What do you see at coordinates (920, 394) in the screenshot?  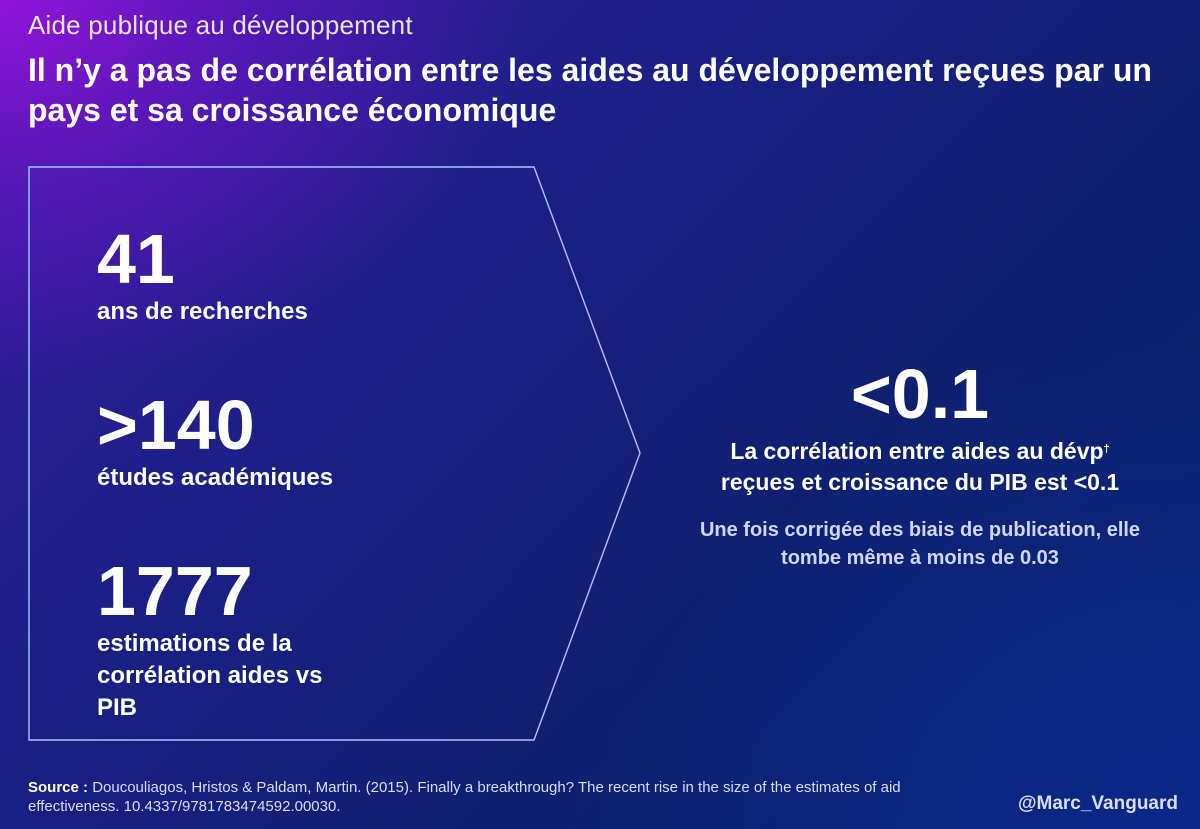 I see `result-value: <0.1` at bounding box center [920, 394].